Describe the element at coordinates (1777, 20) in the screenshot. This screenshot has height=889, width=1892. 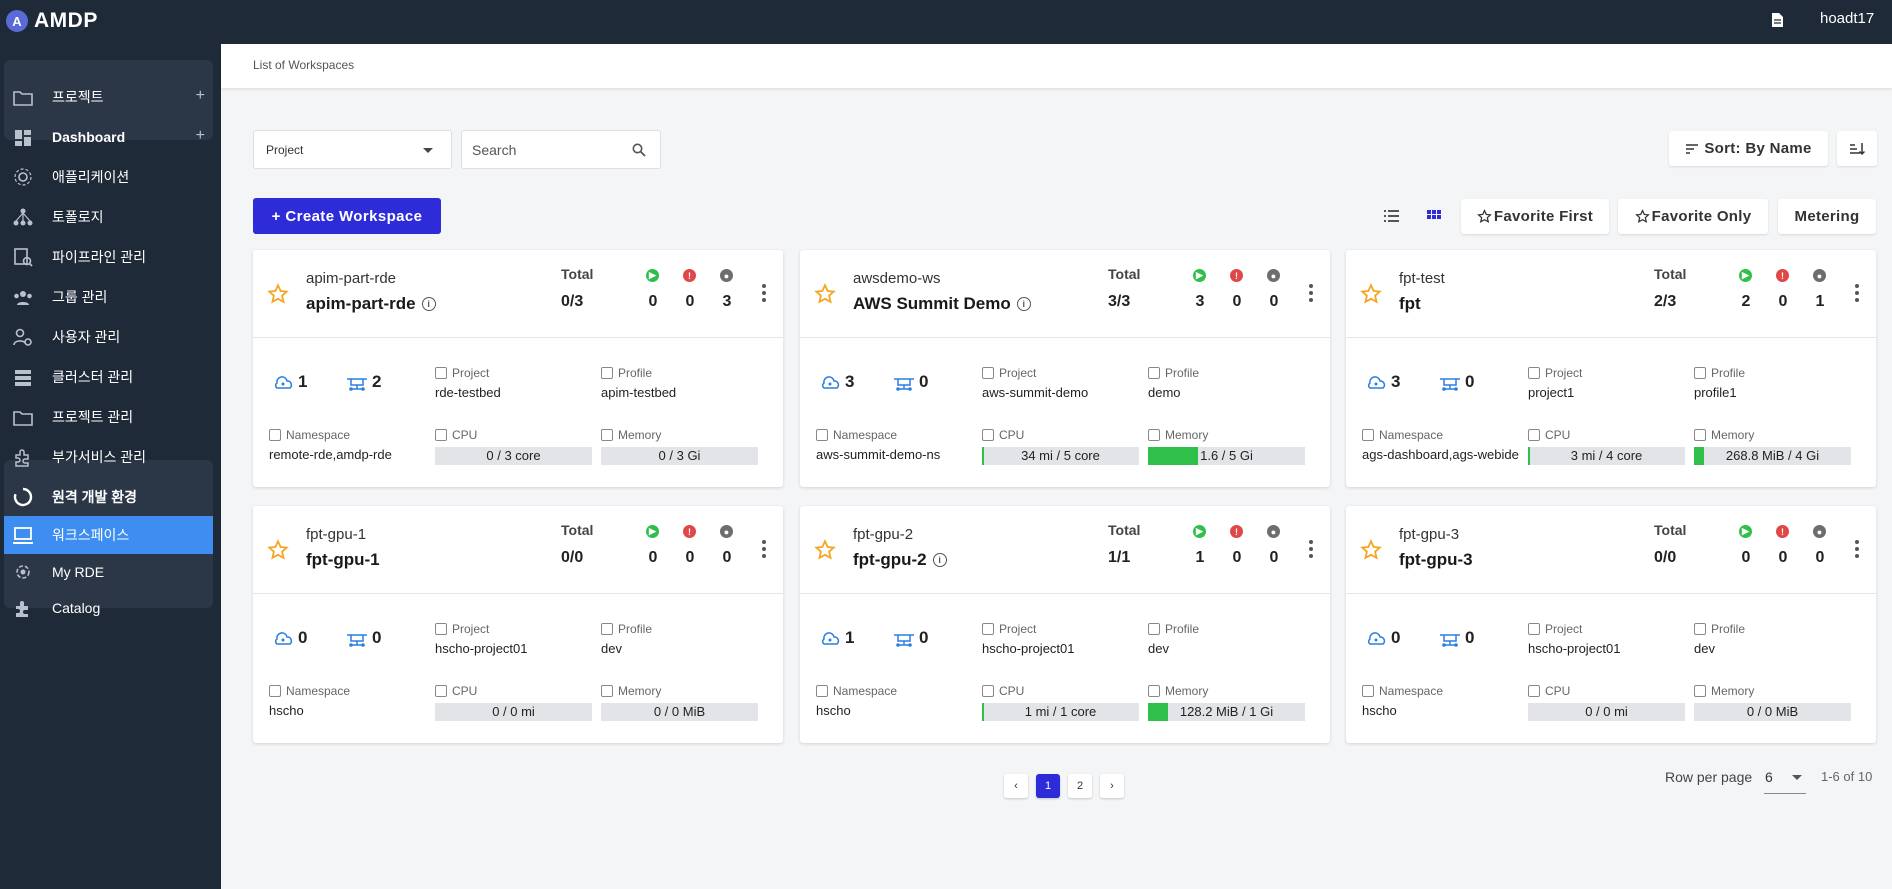
I see `document-icon` at that location.